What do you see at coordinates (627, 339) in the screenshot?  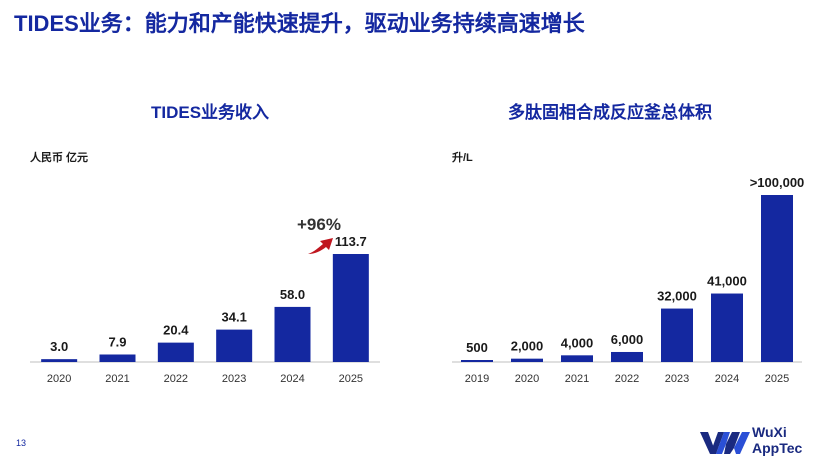 I see `reactor-value-label-2022: 6,000` at bounding box center [627, 339].